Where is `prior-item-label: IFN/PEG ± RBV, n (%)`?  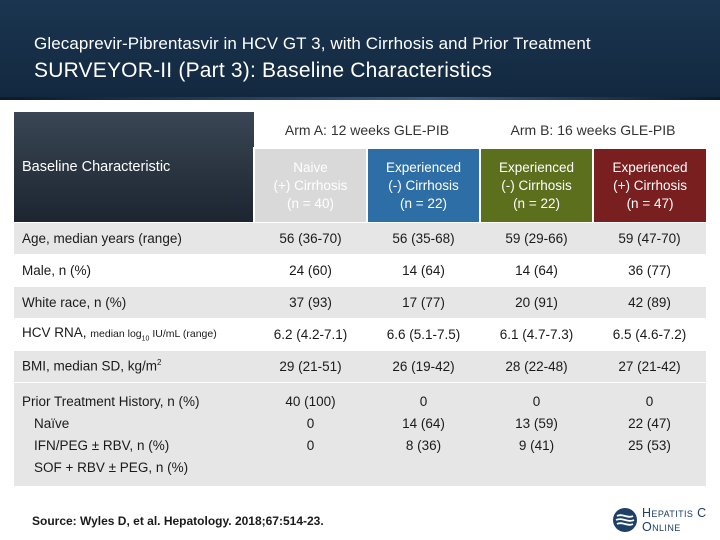 prior-item-label: IFN/PEG ± RBV, n (%) is located at coordinates (102, 445).